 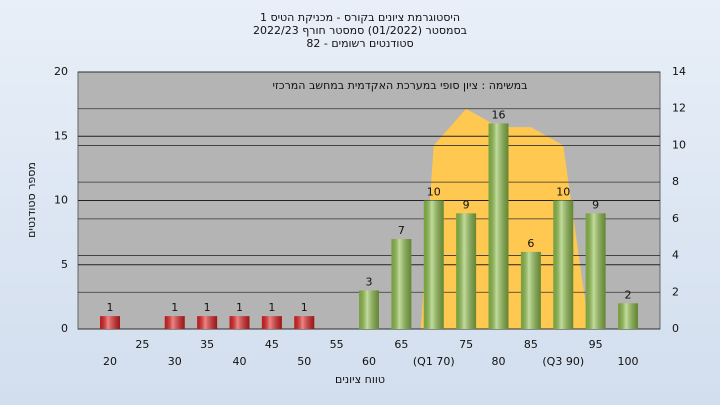 What do you see at coordinates (360, 17) in the screenshot?
I see `chart-title: היסטוגרמת ציונים בקורס - מכניקת הטיס 1` at bounding box center [360, 17].